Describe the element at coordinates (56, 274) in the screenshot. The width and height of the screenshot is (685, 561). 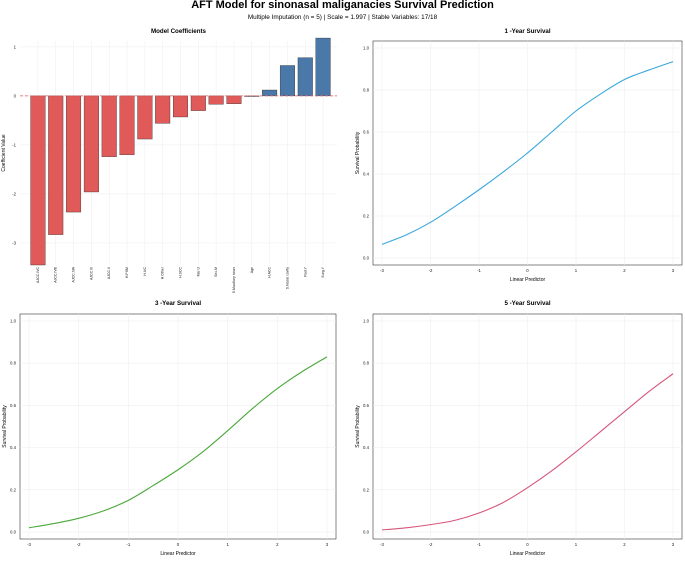
I see `category-label: AJCC.IVB` at that location.